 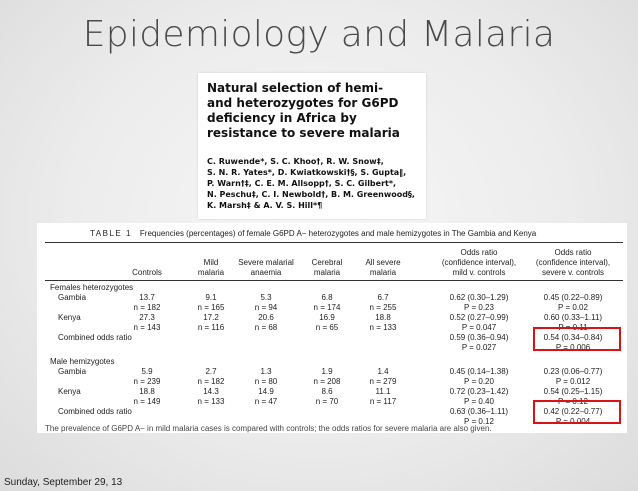 I want to click on highlight-box-females, so click(x=577, y=339).